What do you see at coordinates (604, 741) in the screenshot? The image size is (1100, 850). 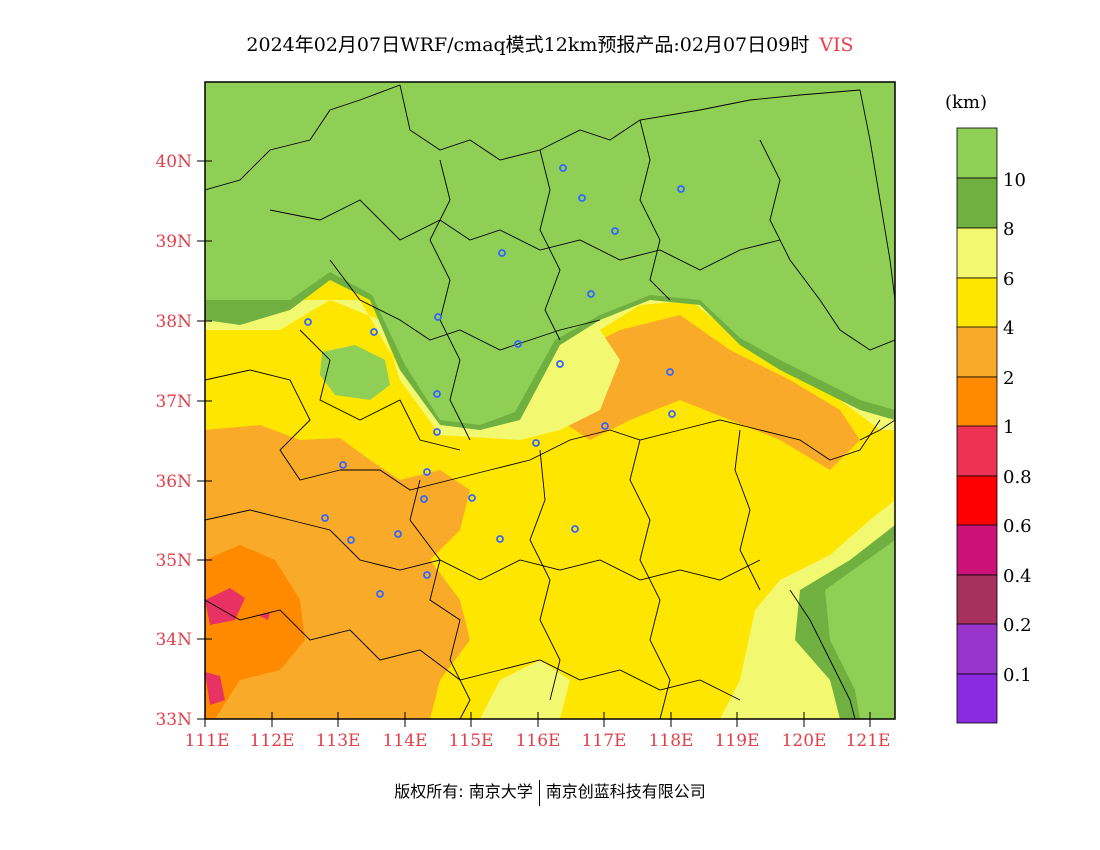 I see `lon-label: 117E` at bounding box center [604, 741].